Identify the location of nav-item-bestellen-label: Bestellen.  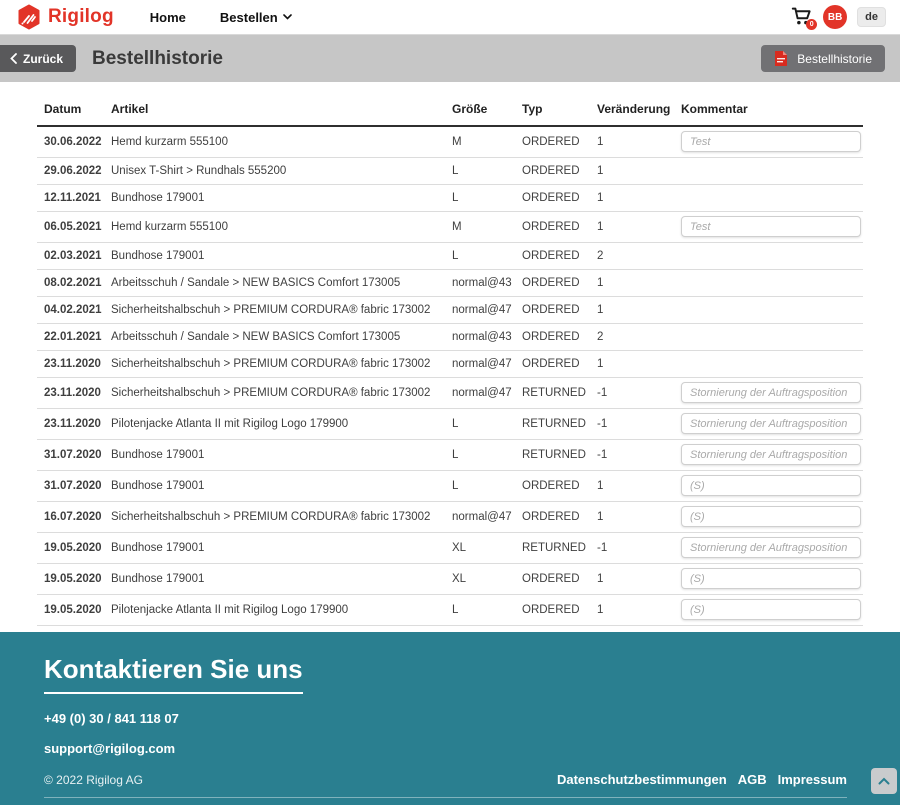
(248, 17).